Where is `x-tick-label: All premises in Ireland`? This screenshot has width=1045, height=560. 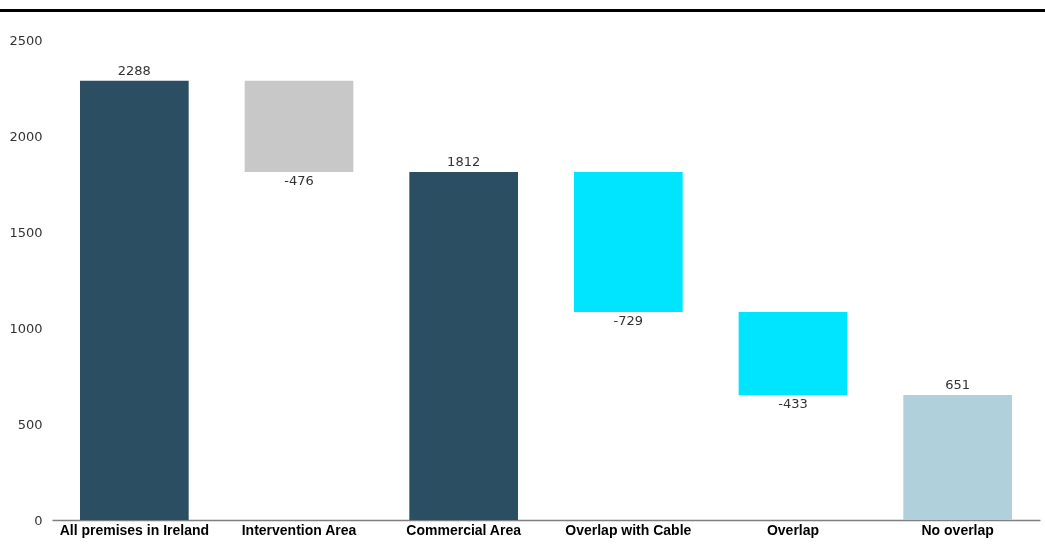 x-tick-label: All premises in Ireland is located at coordinates (134, 529).